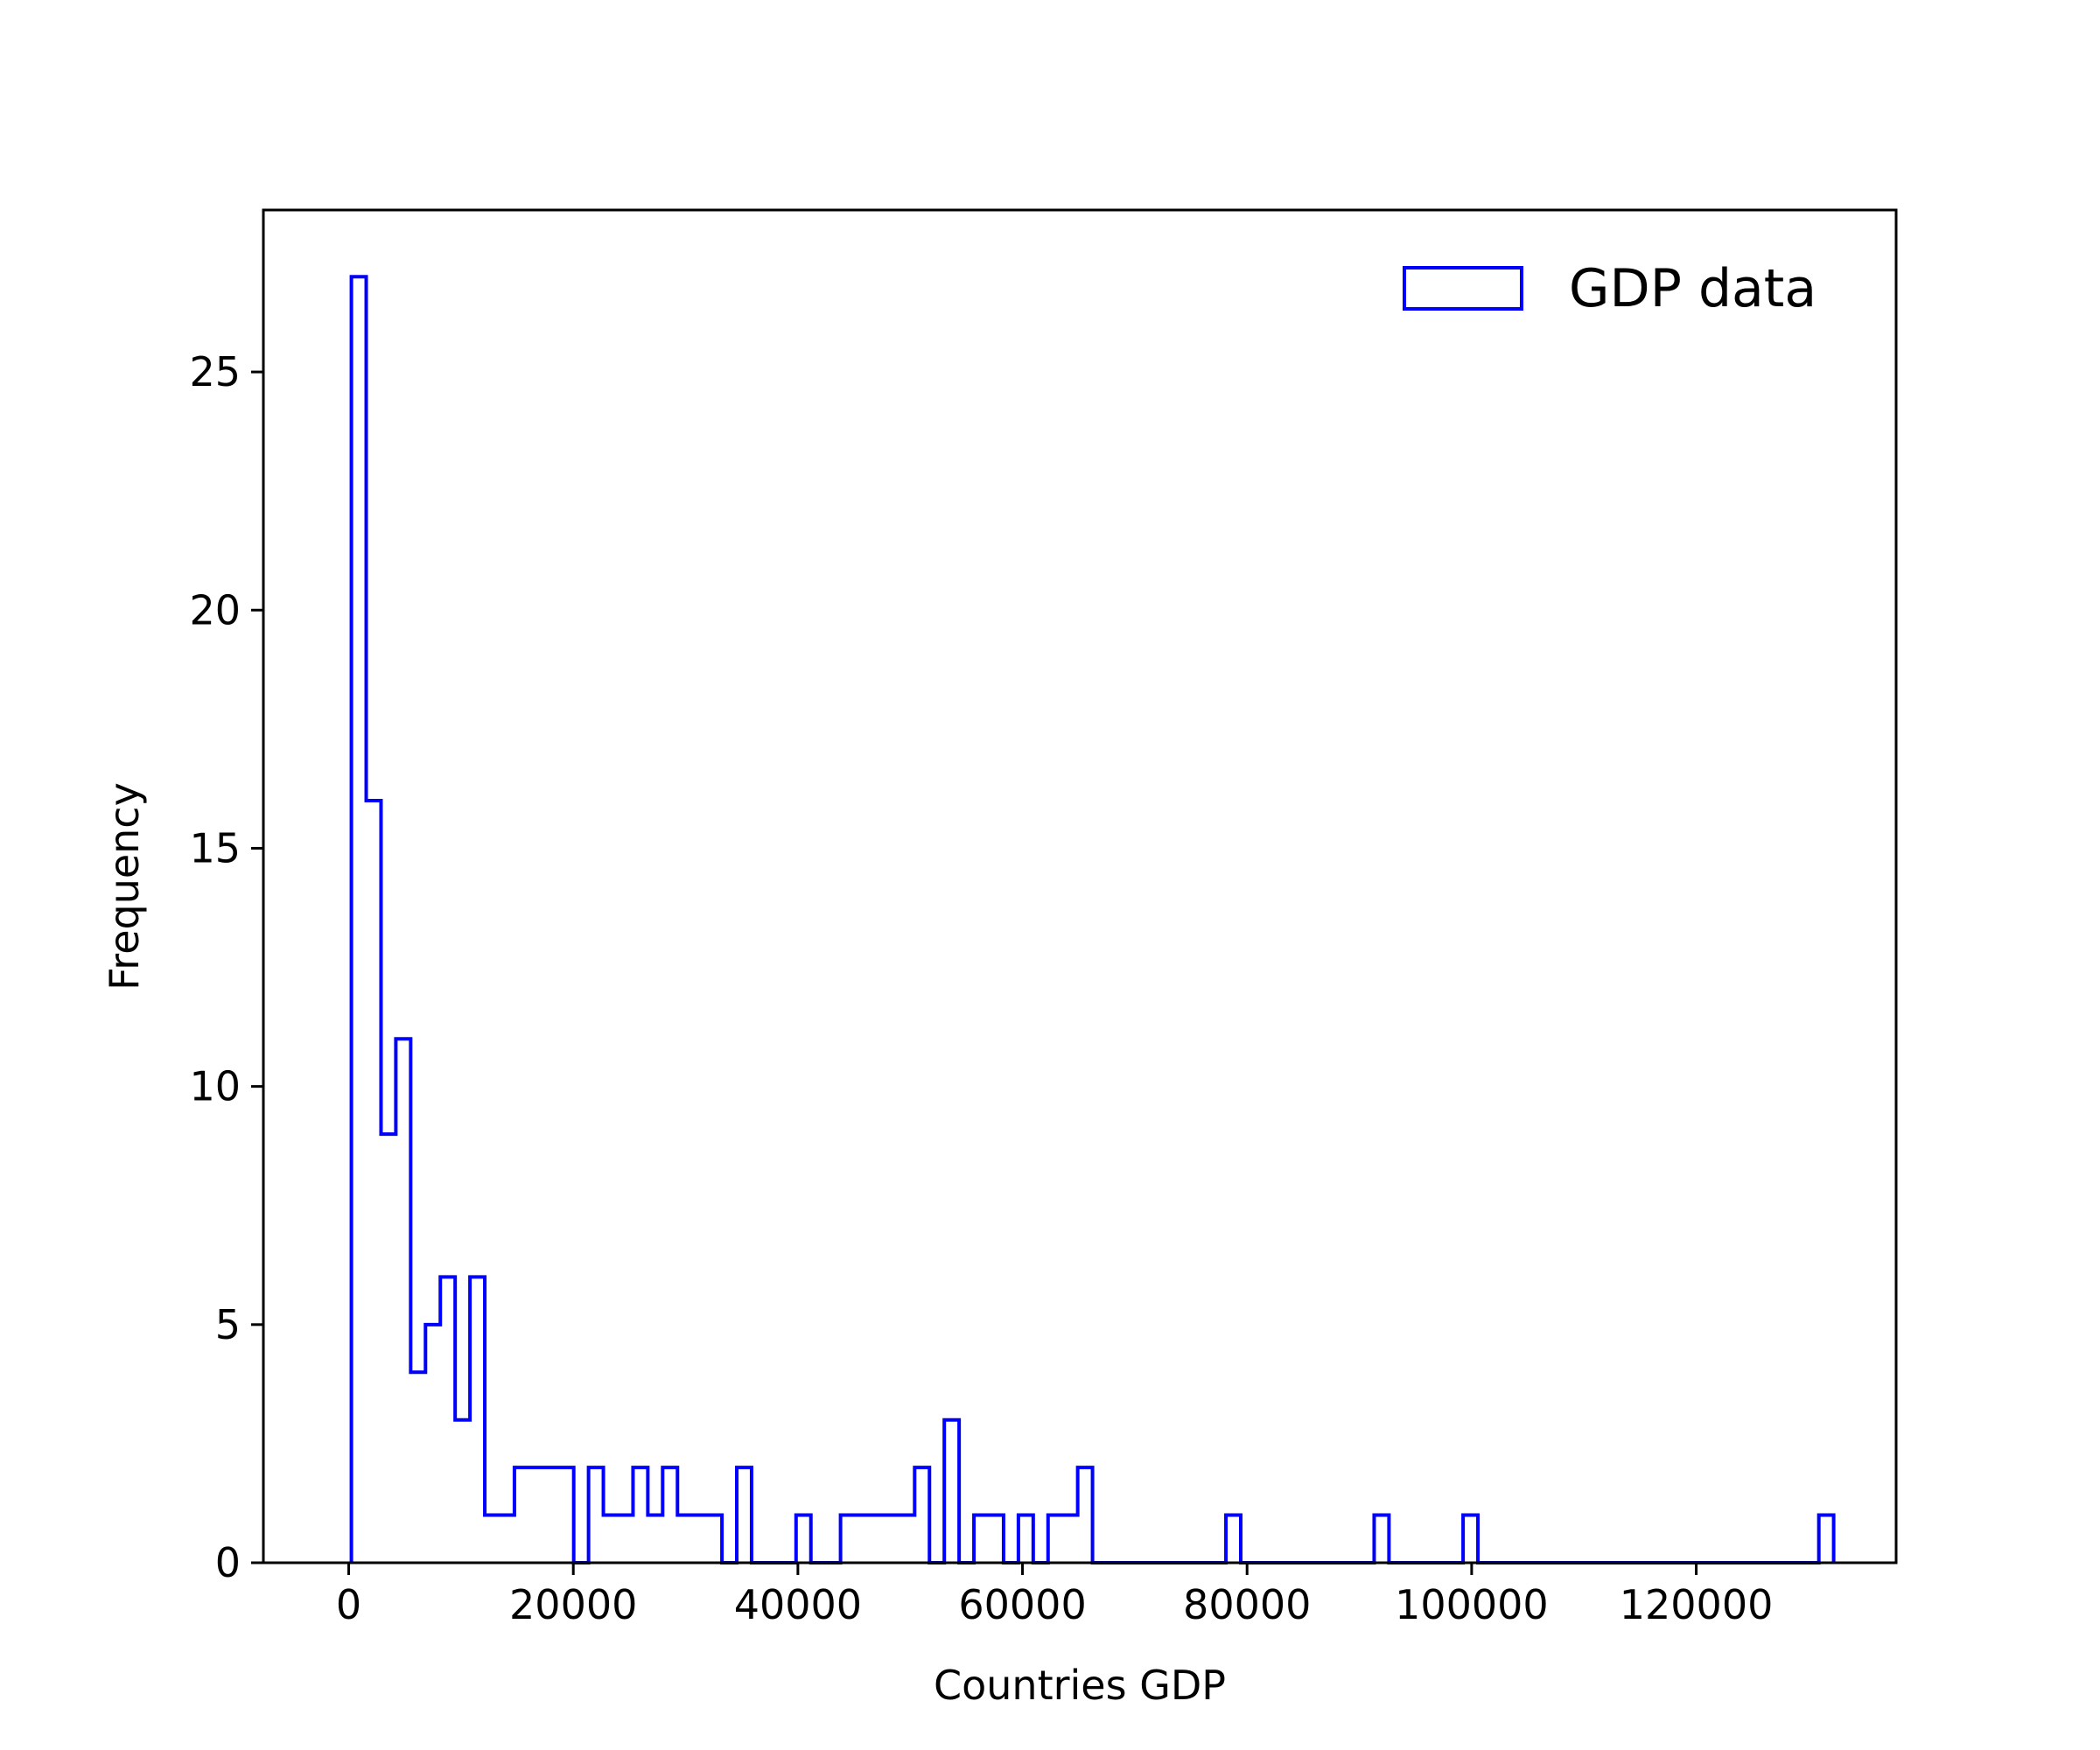  What do you see at coordinates (215, 610) in the screenshot?
I see `y-tick-label: 20` at bounding box center [215, 610].